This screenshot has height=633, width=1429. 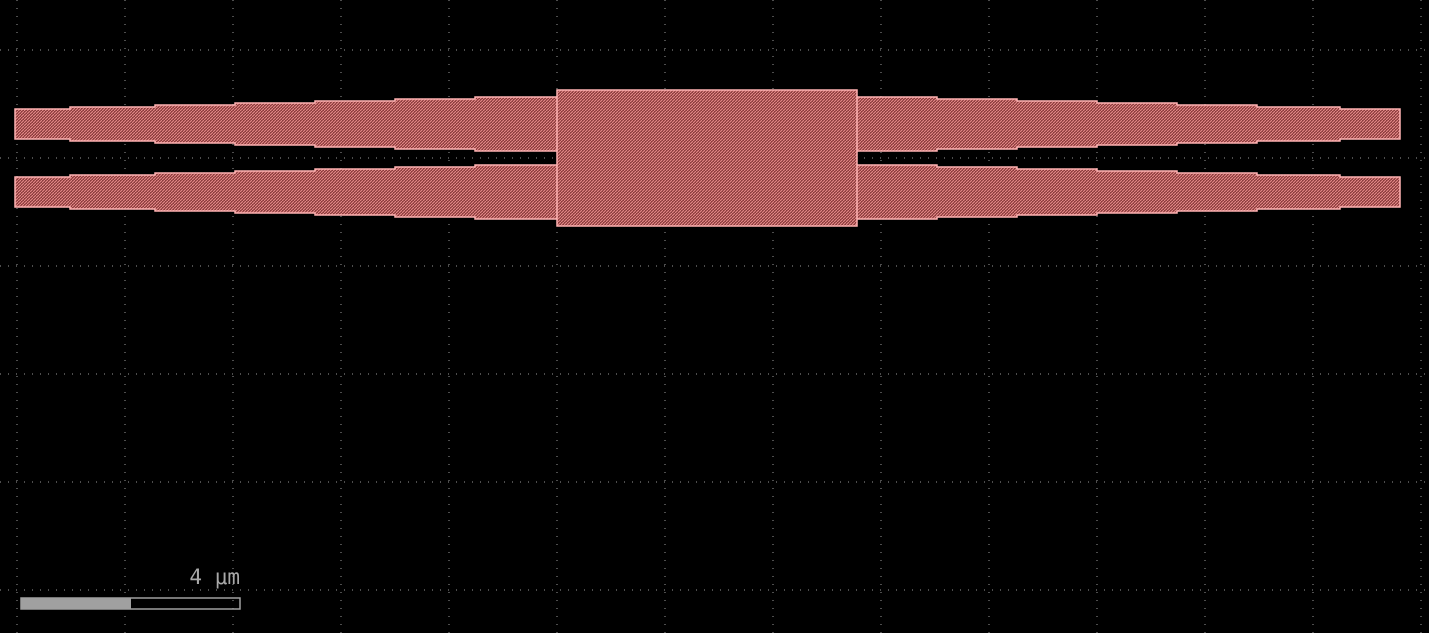 I want to click on mmi-body, so click(x=707, y=158).